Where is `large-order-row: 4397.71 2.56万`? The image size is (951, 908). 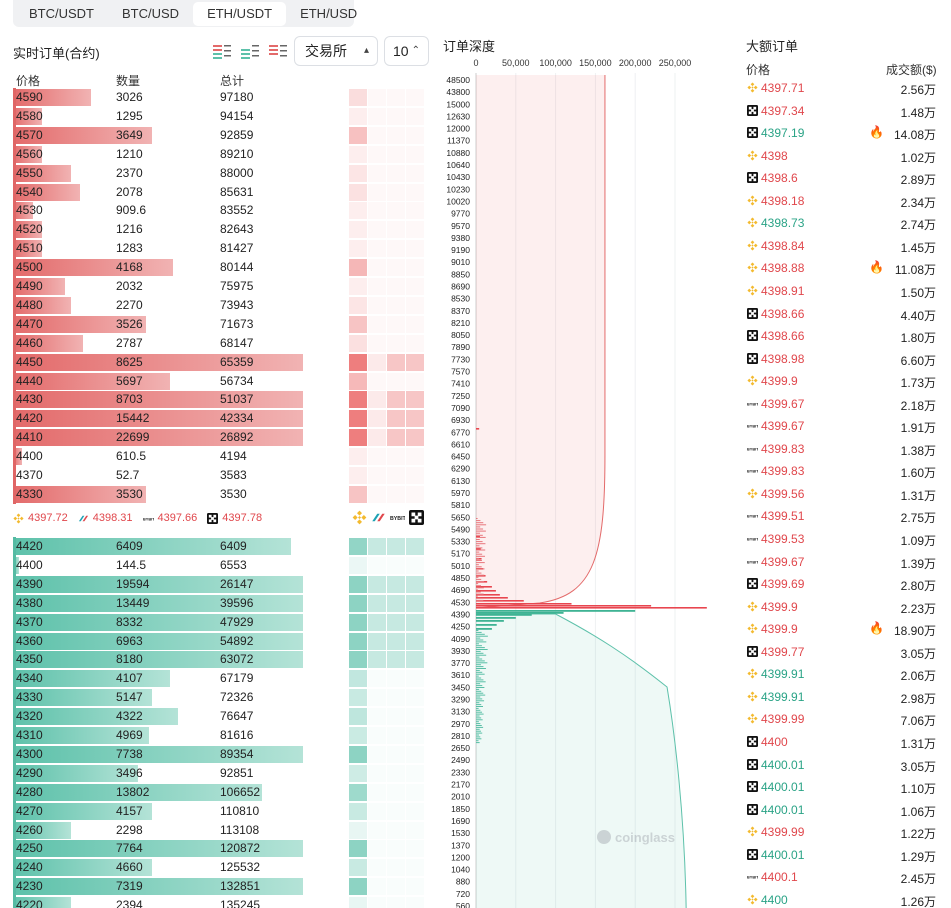 large-order-row: 4397.71 2.56万 is located at coordinates (841, 88).